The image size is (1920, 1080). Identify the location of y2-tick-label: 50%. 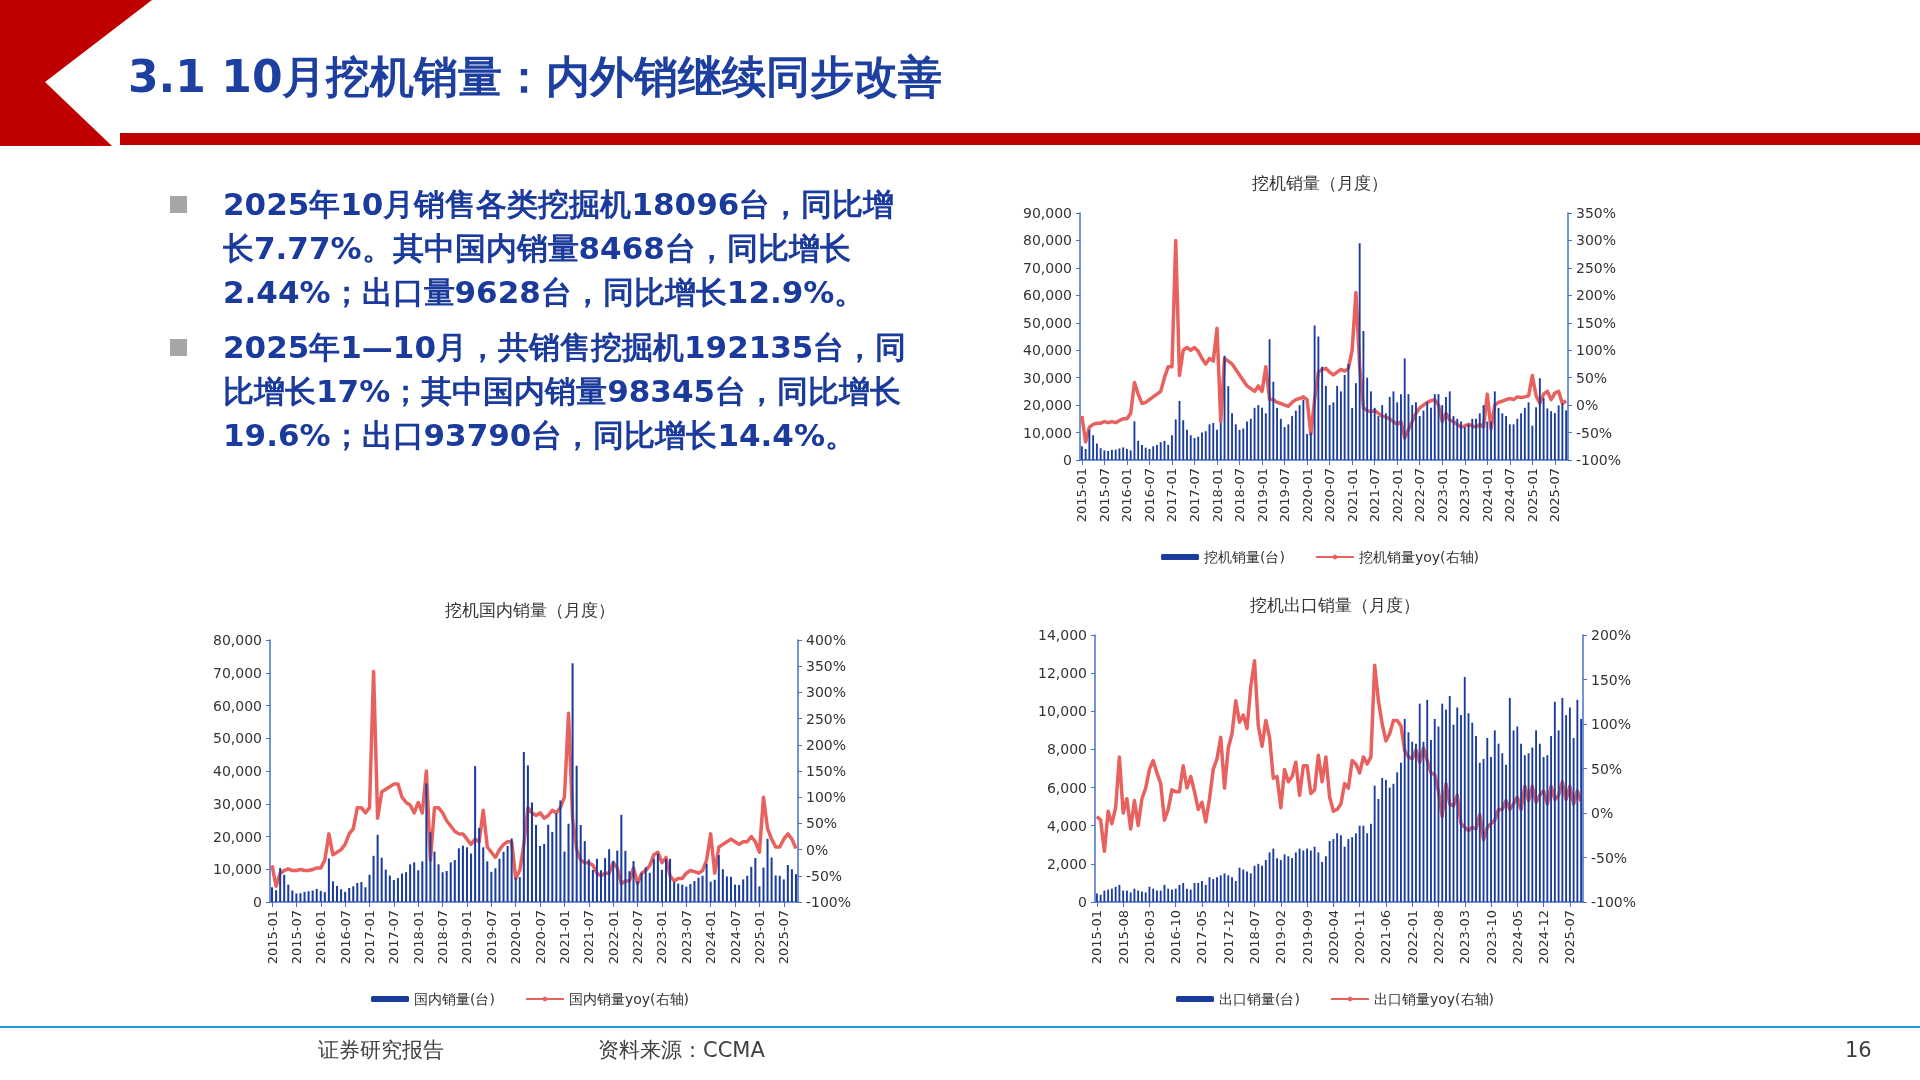
(1592, 377).